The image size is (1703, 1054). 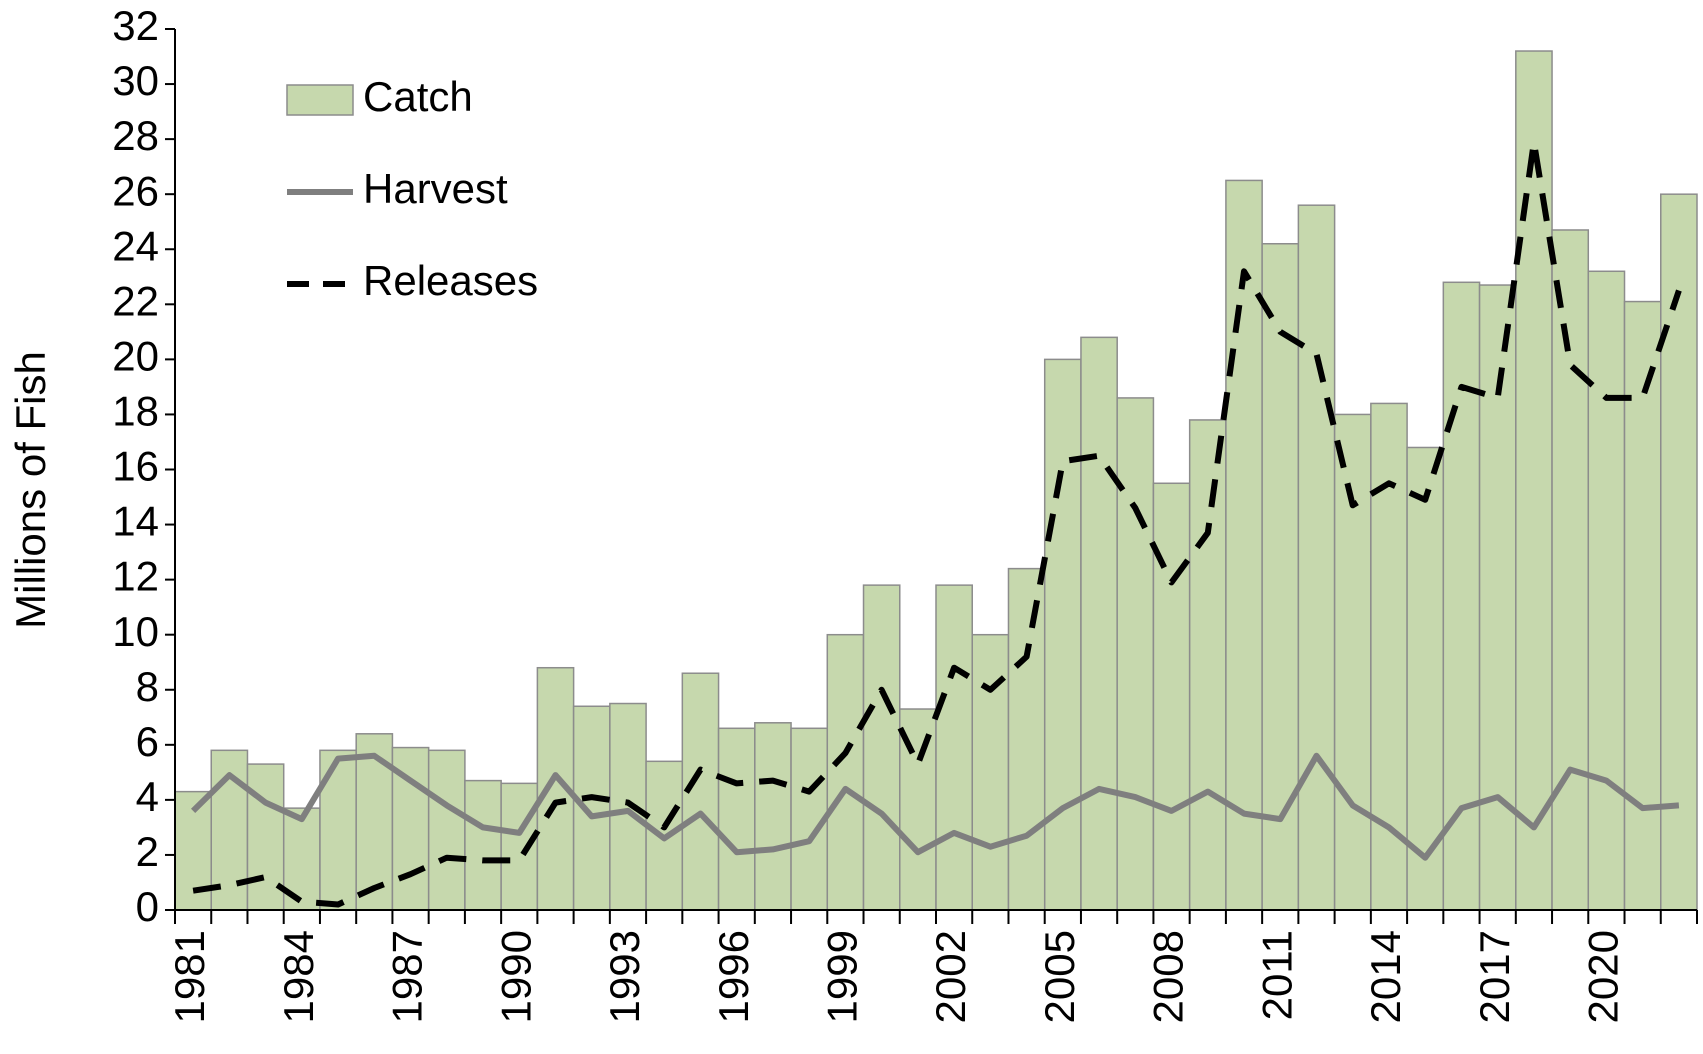 I want to click on y-axis-label: Millions of Fish, so click(x=30, y=490).